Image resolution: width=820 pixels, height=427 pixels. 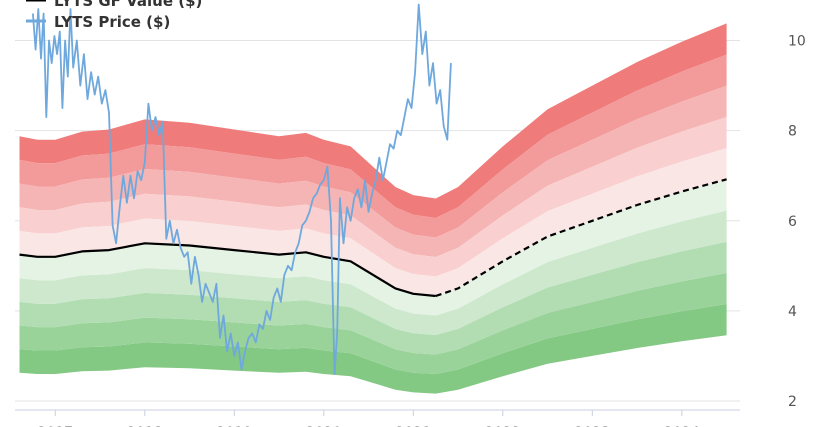 I want to click on x-tick-label-2017: 2017, so click(x=55, y=426).